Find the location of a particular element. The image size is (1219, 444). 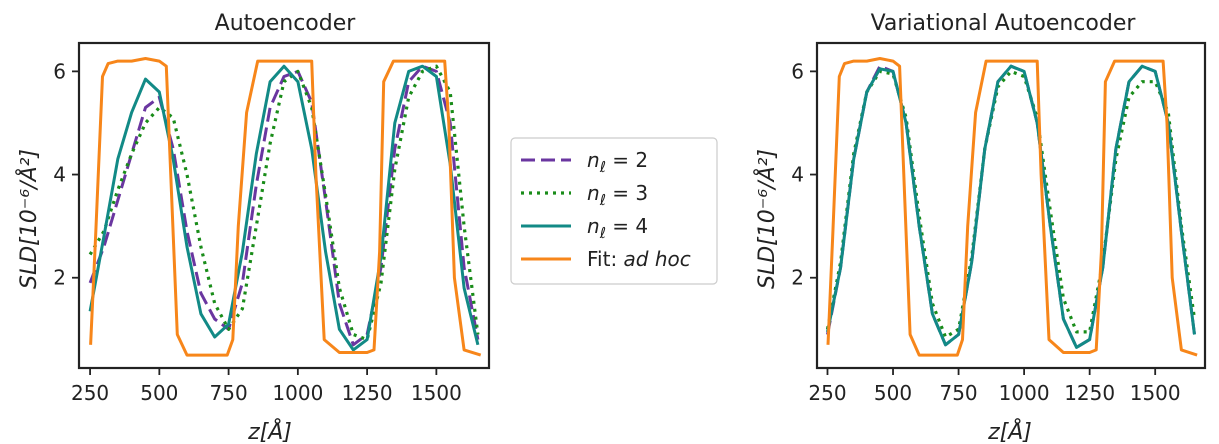

legend-item-n4: nℓ = 4 is located at coordinates (584, 228).